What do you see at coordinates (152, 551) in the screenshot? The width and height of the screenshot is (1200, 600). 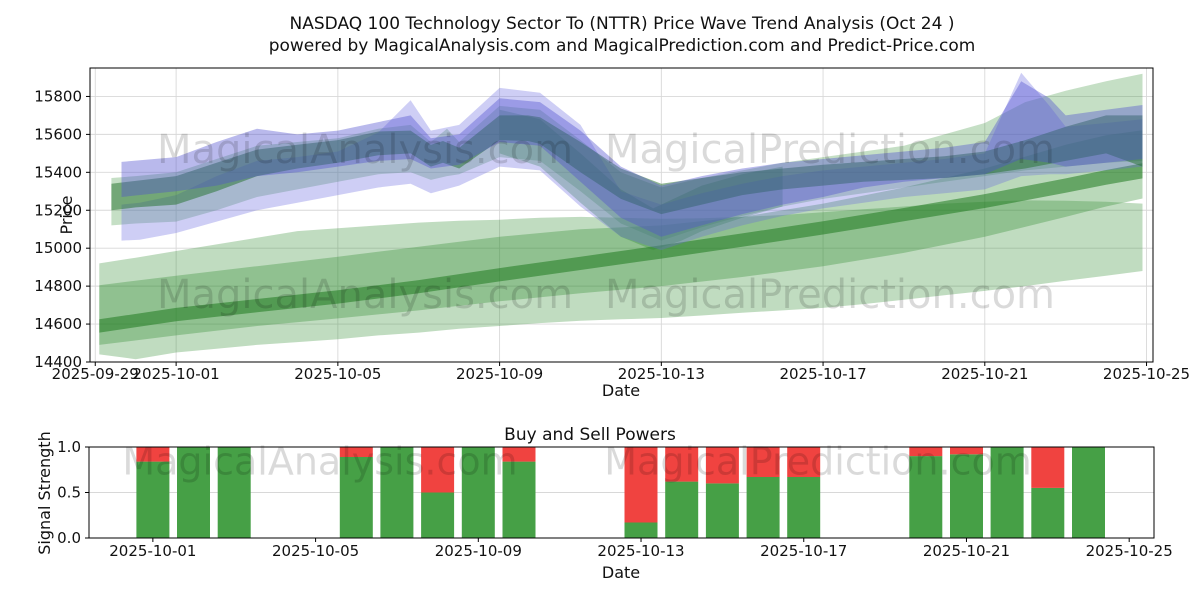 I see `signal-xtick-label: 2025-10-01` at bounding box center [152, 551].